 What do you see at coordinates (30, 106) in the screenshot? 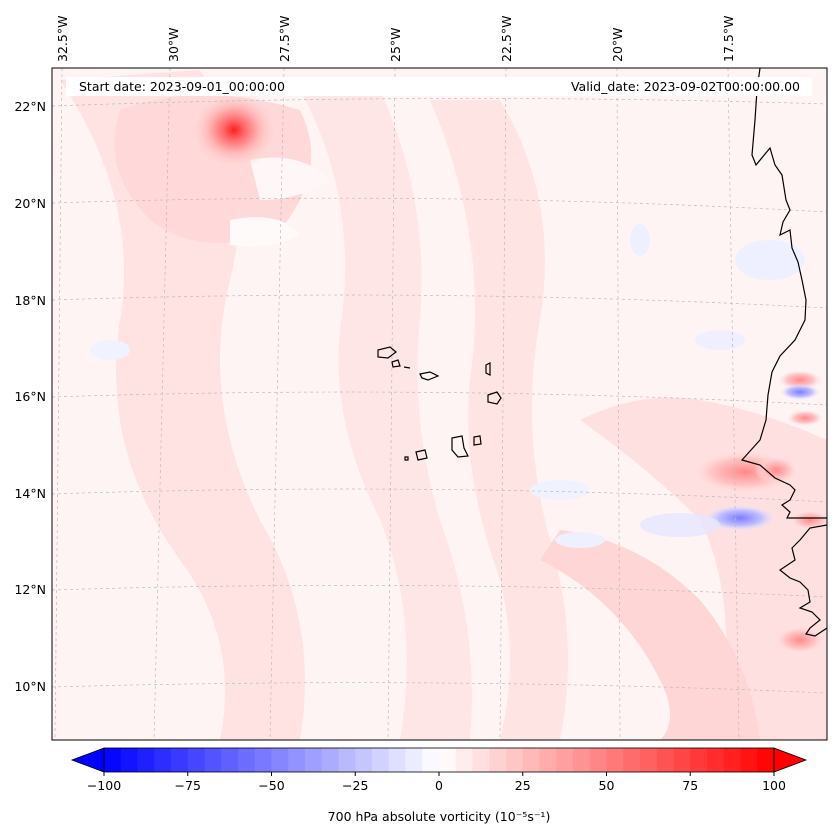
I see `lat-label: 22°N` at bounding box center [30, 106].